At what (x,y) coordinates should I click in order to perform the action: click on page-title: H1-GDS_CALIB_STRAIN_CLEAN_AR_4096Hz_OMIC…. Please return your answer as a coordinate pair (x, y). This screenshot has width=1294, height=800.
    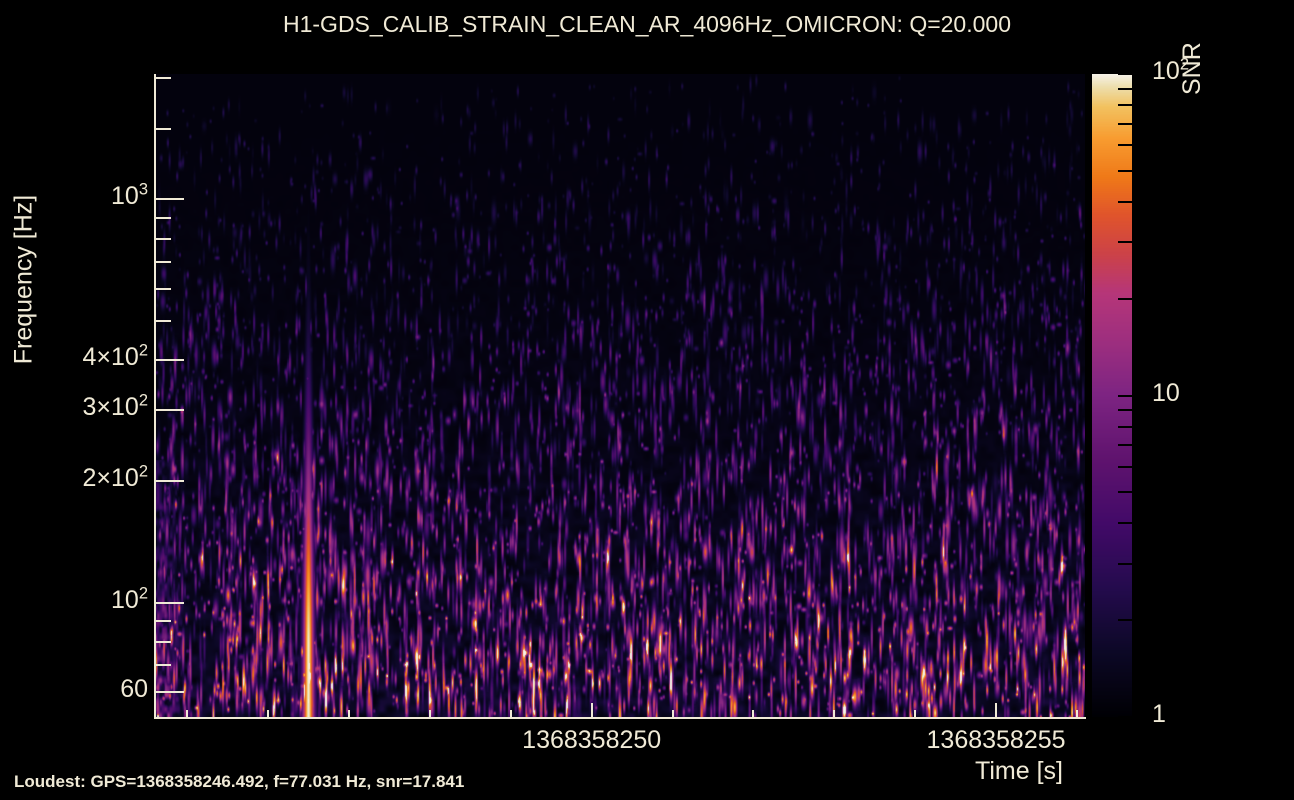
    Looking at the image, I should click on (647, 24).